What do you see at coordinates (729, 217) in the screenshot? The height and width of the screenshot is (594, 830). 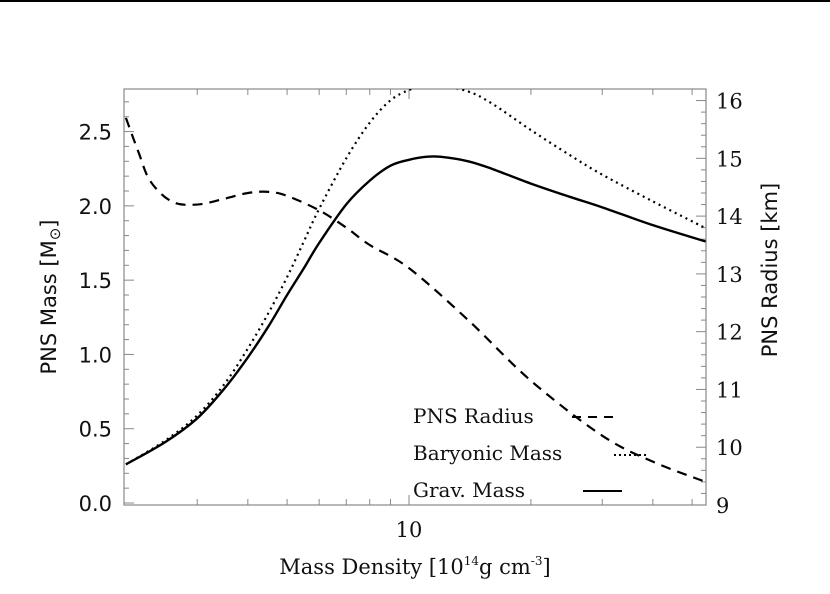 I see `y-right-tick-label: 14` at bounding box center [729, 217].